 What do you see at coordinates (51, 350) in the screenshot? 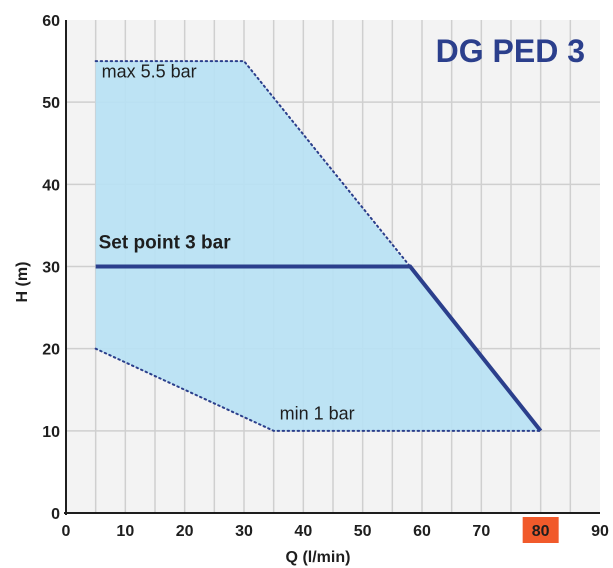
I see `y-tick-label: 20` at bounding box center [51, 350].